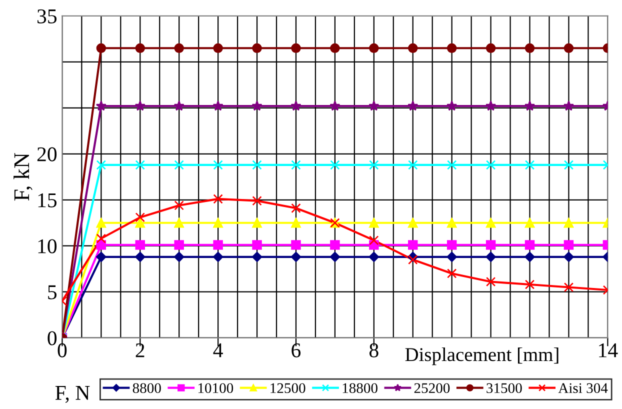  I want to click on x-tick-label: 8, so click(373, 350).